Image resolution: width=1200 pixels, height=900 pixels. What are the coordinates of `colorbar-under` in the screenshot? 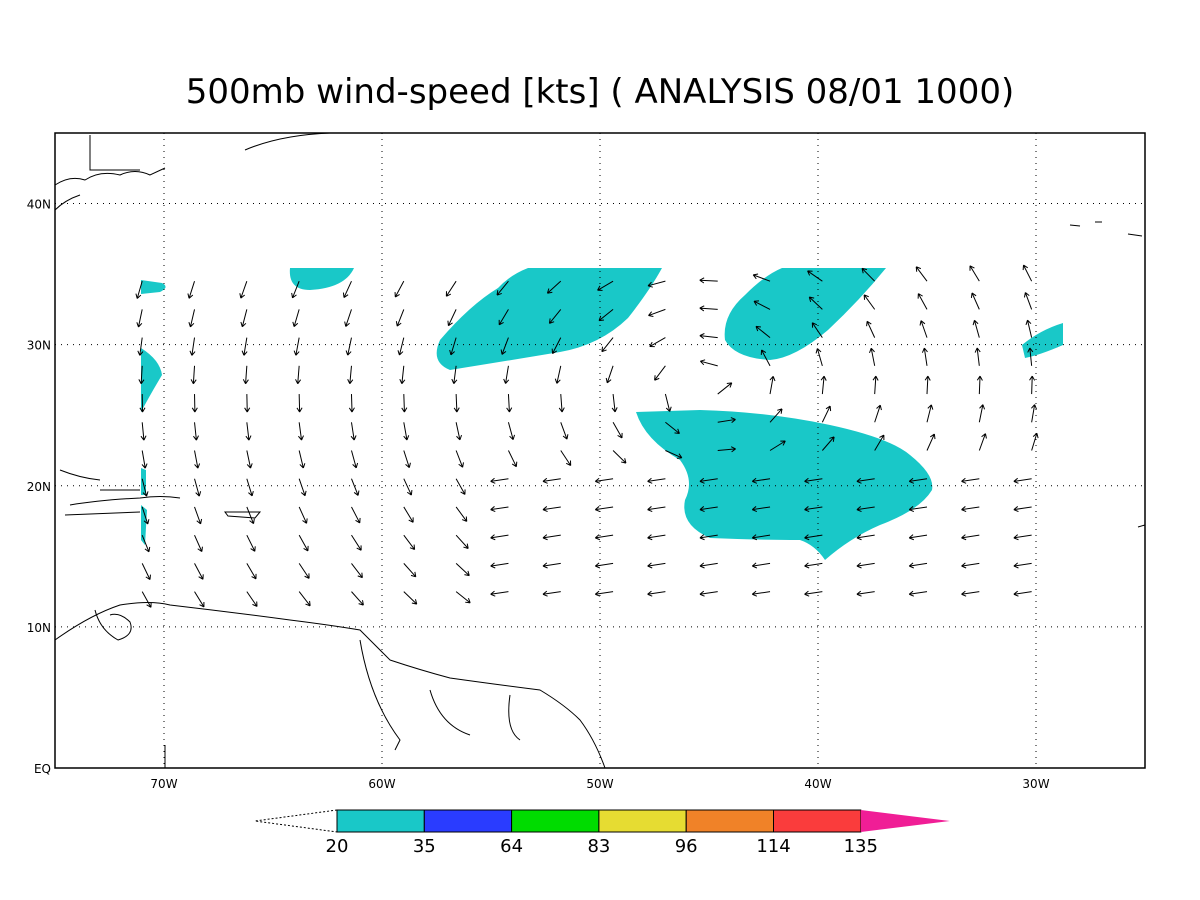 It's located at (296, 821).